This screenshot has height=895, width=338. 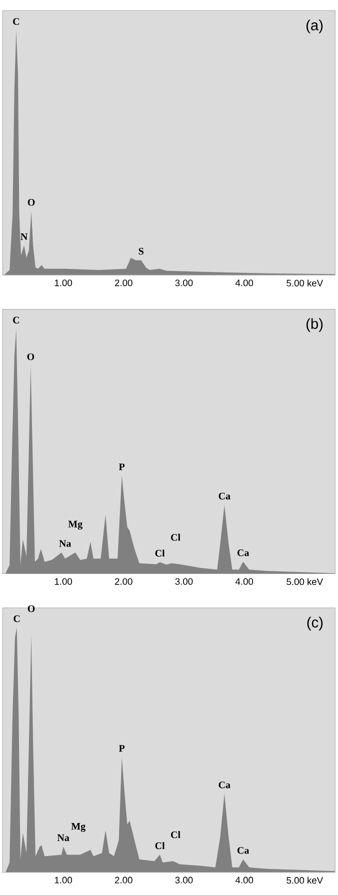 I want to click on chart-title: (c), so click(x=314, y=623).